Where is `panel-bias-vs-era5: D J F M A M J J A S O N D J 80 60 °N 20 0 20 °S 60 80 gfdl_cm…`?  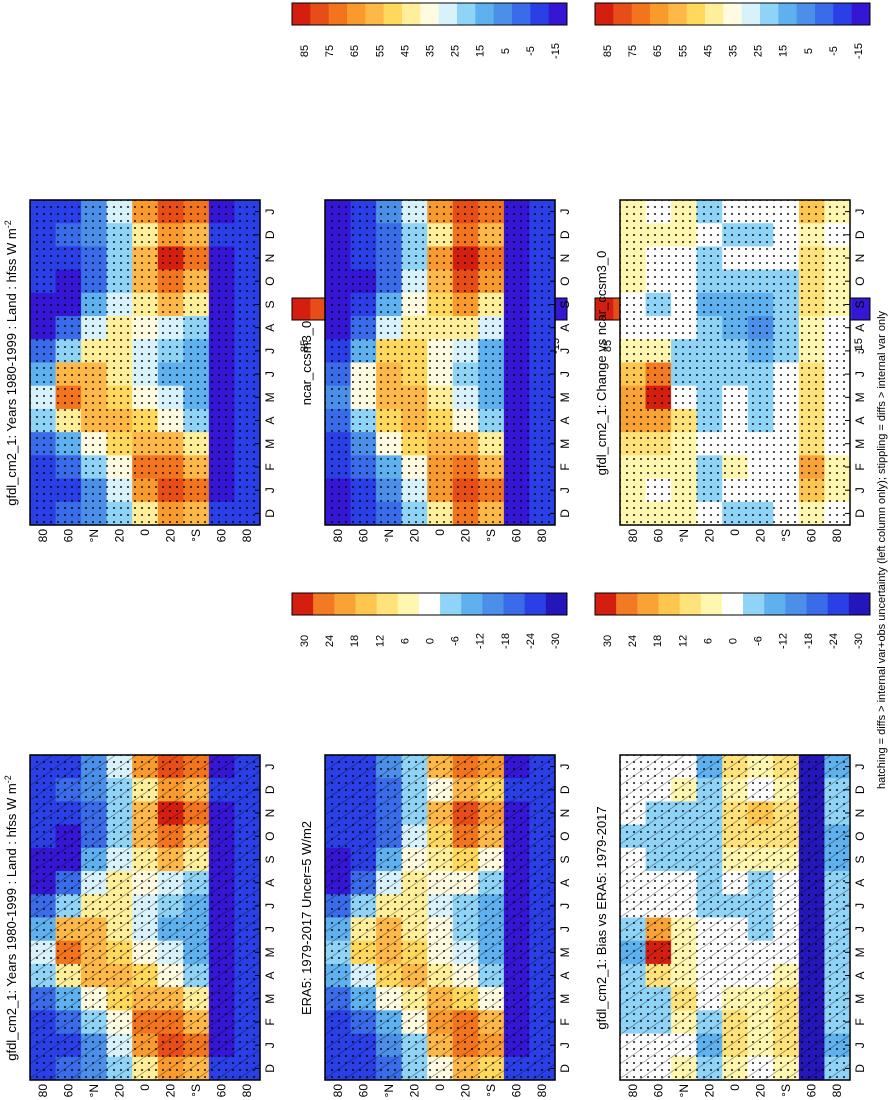 panel-bias-vs-era5: D J F M A M J J A S O N D J 80 60 °N 20 0 20 °S 60 80 gfdl_cm… is located at coordinates (730, 925).